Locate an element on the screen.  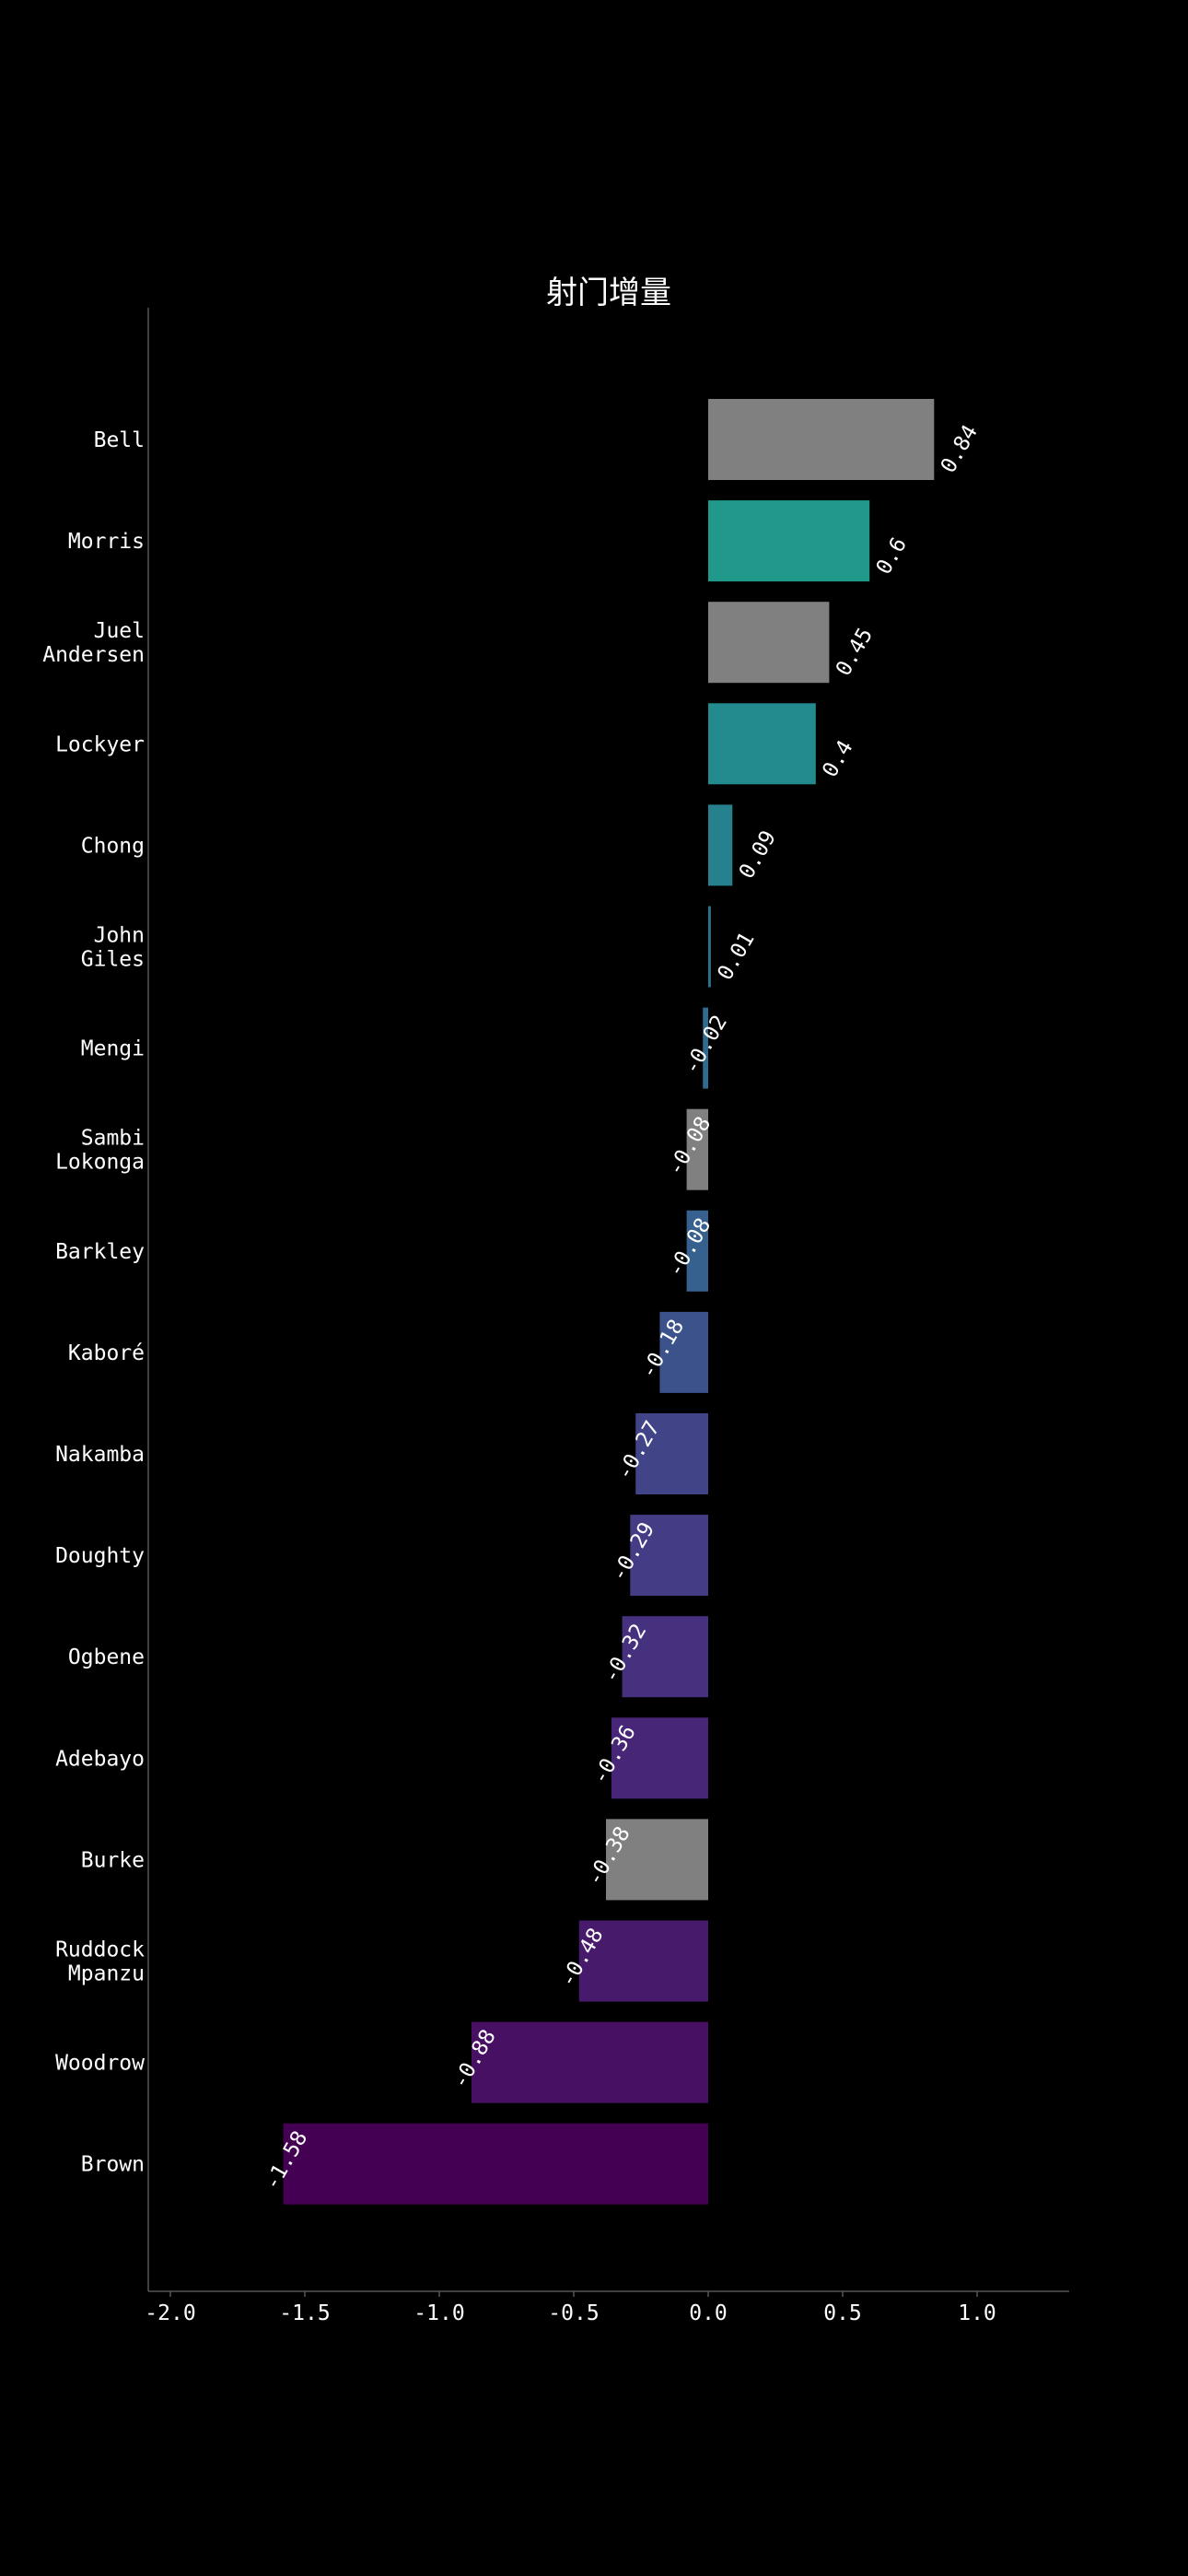
category-label-line: Andersen is located at coordinates (93, 655).